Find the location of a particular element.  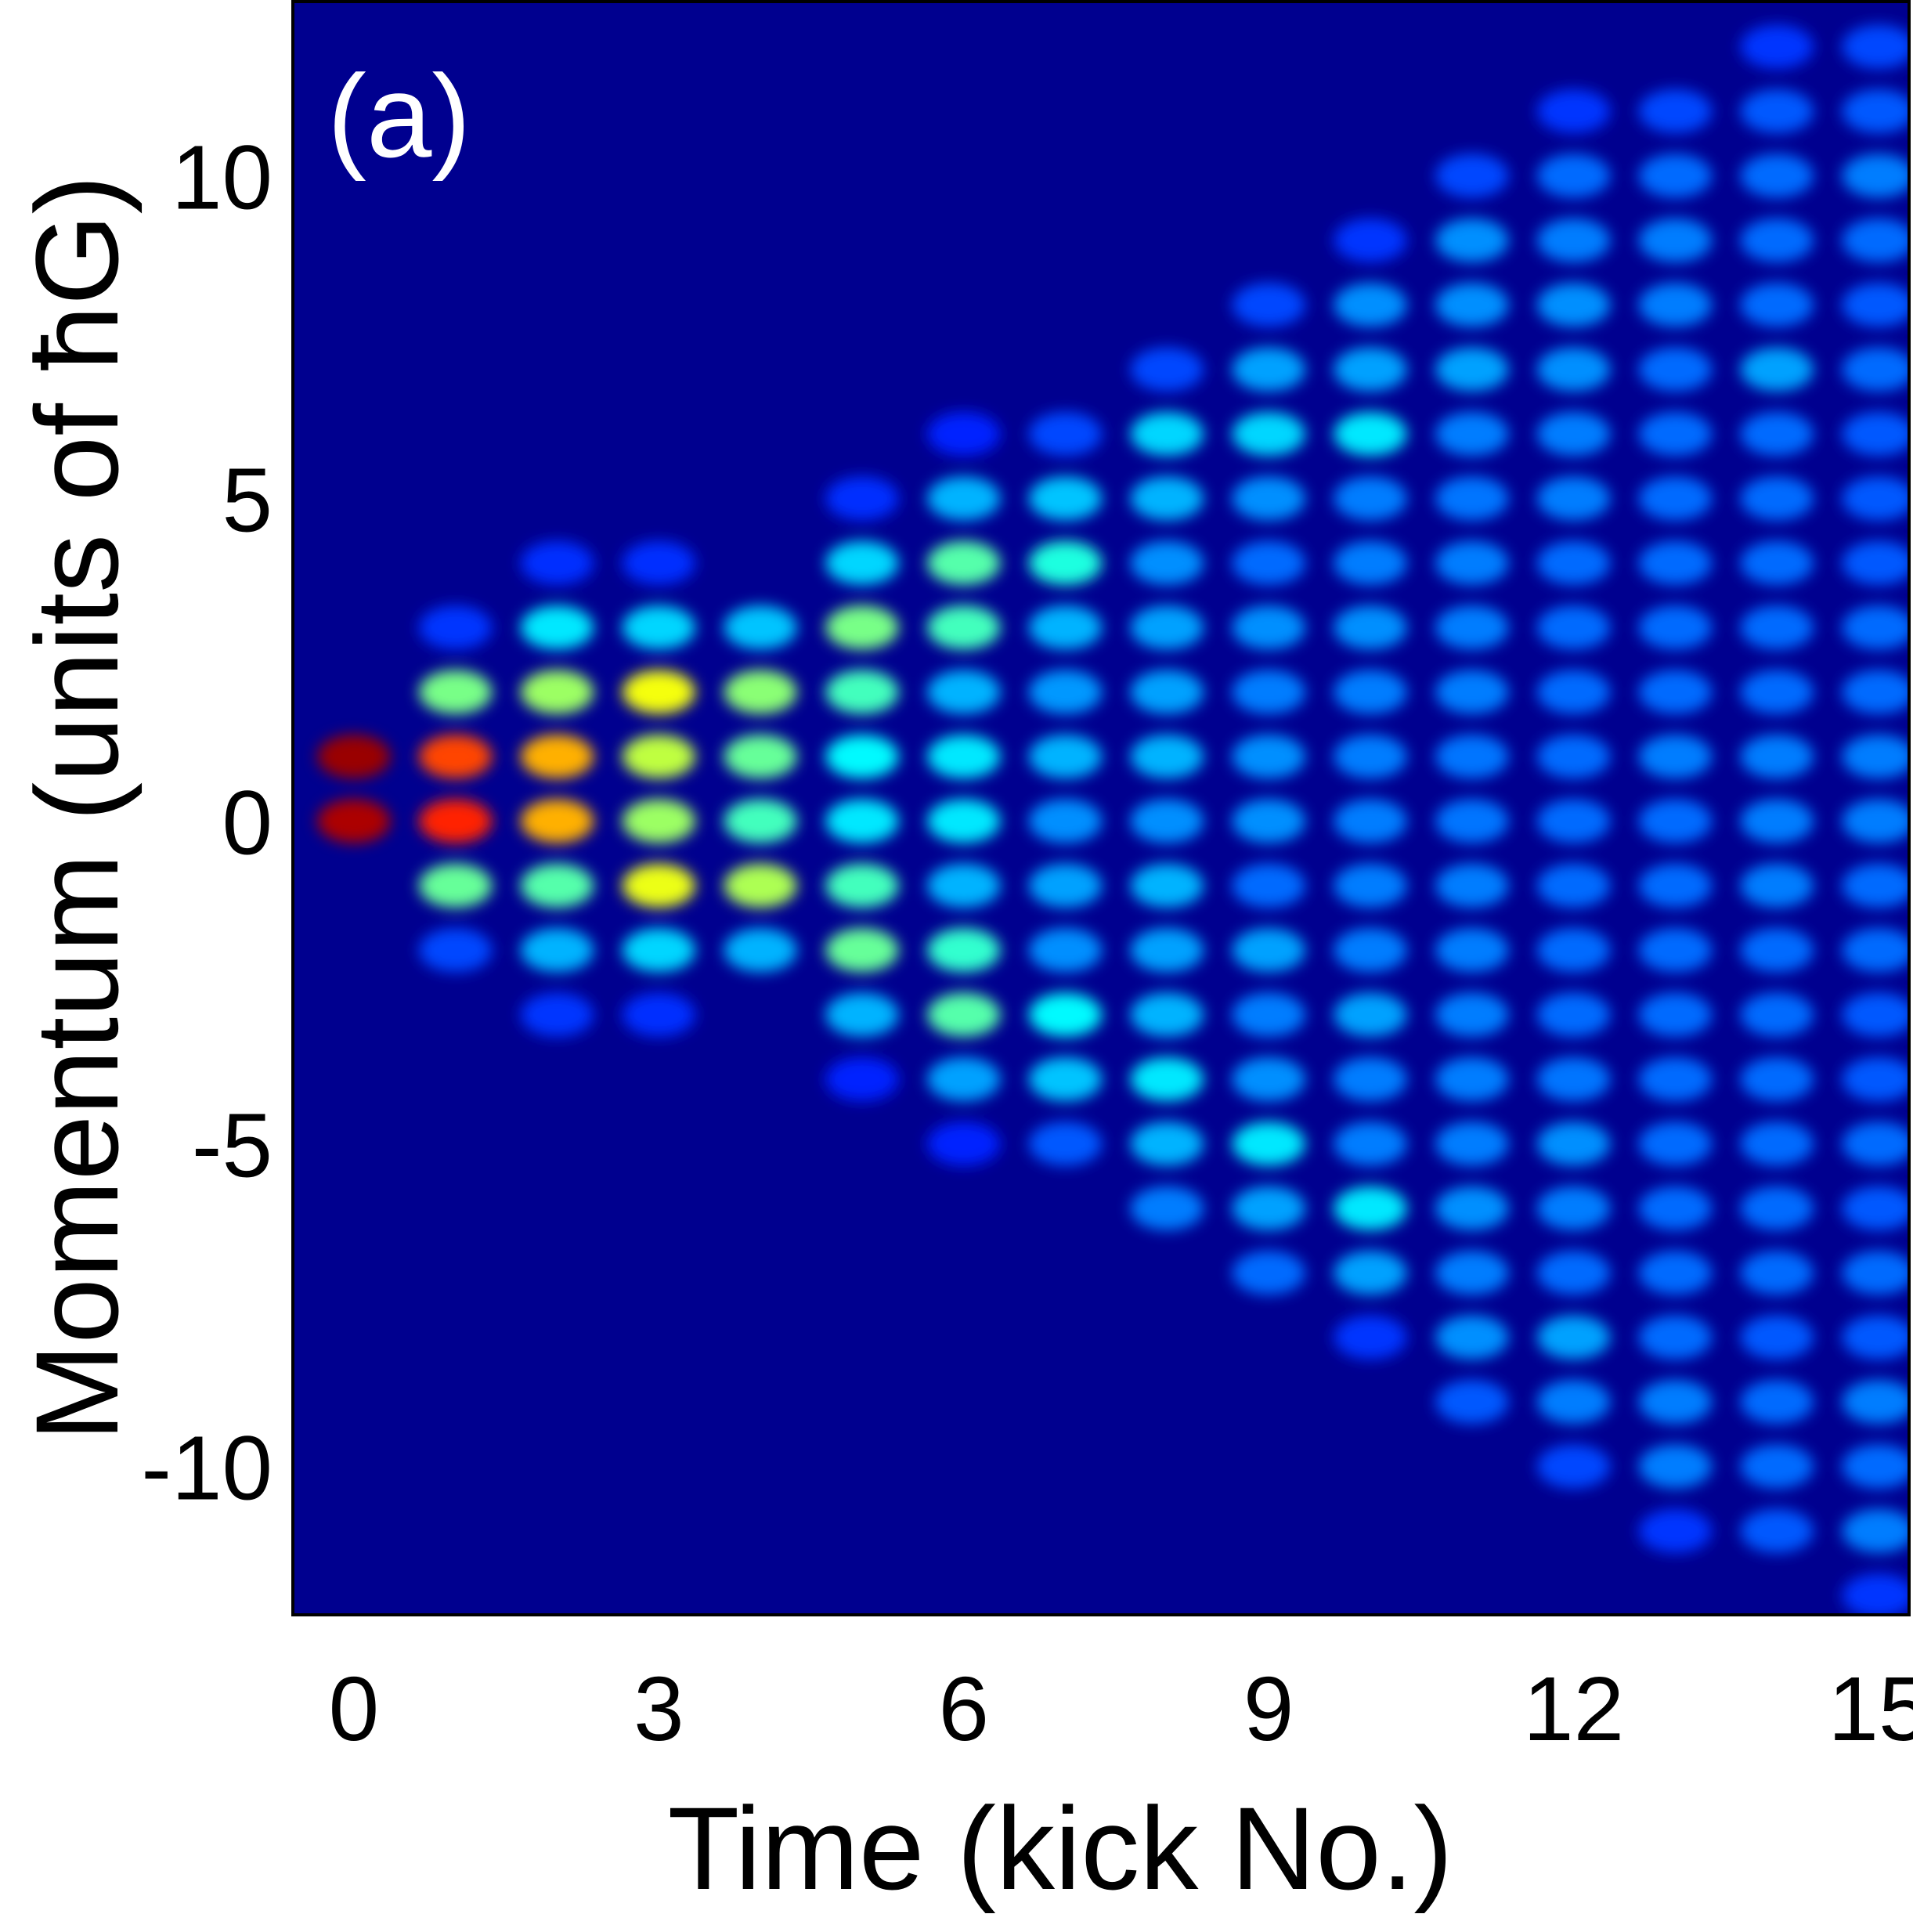

y-tick-label: 0 is located at coordinates (247, 822).